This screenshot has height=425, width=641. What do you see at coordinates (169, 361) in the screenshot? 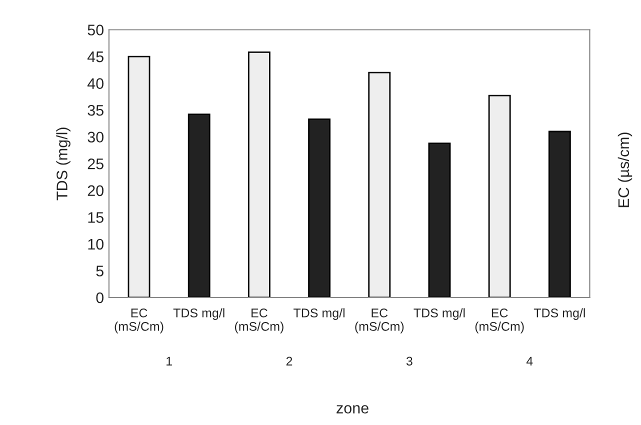
I see `x-tick-label: 1` at bounding box center [169, 361].